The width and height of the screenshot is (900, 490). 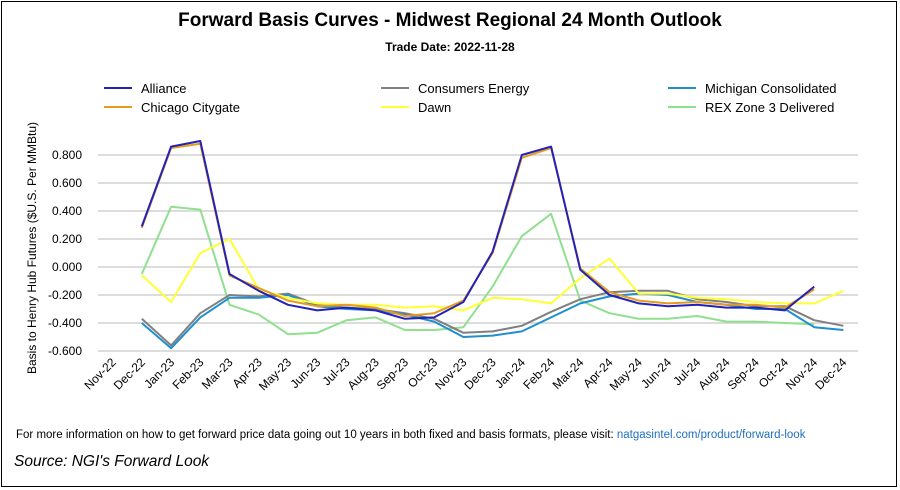 I want to click on x-tick-label: Jun-24, so click(x=656, y=373).